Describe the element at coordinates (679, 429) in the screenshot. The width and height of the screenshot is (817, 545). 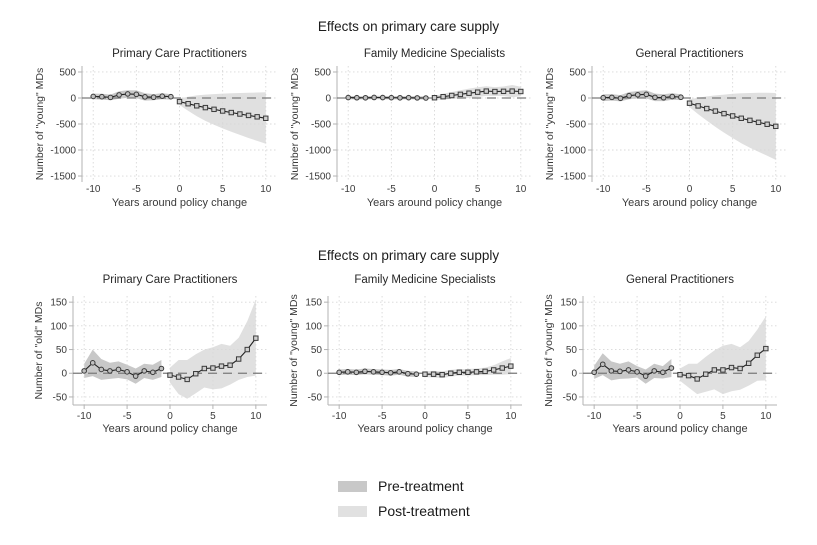
I see `x-axis-label: Years around policy change` at that location.